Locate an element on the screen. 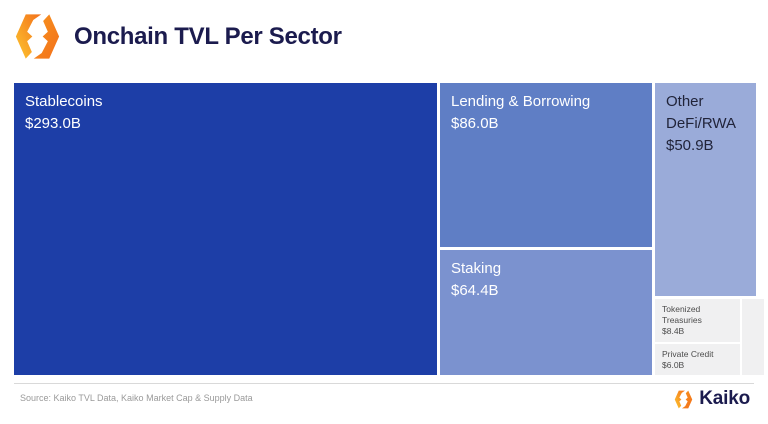 This screenshot has width=768, height=424. treemap-cell-tokenized-treasuries: Tokenized Treasuries $8.4B is located at coordinates (697, 320).